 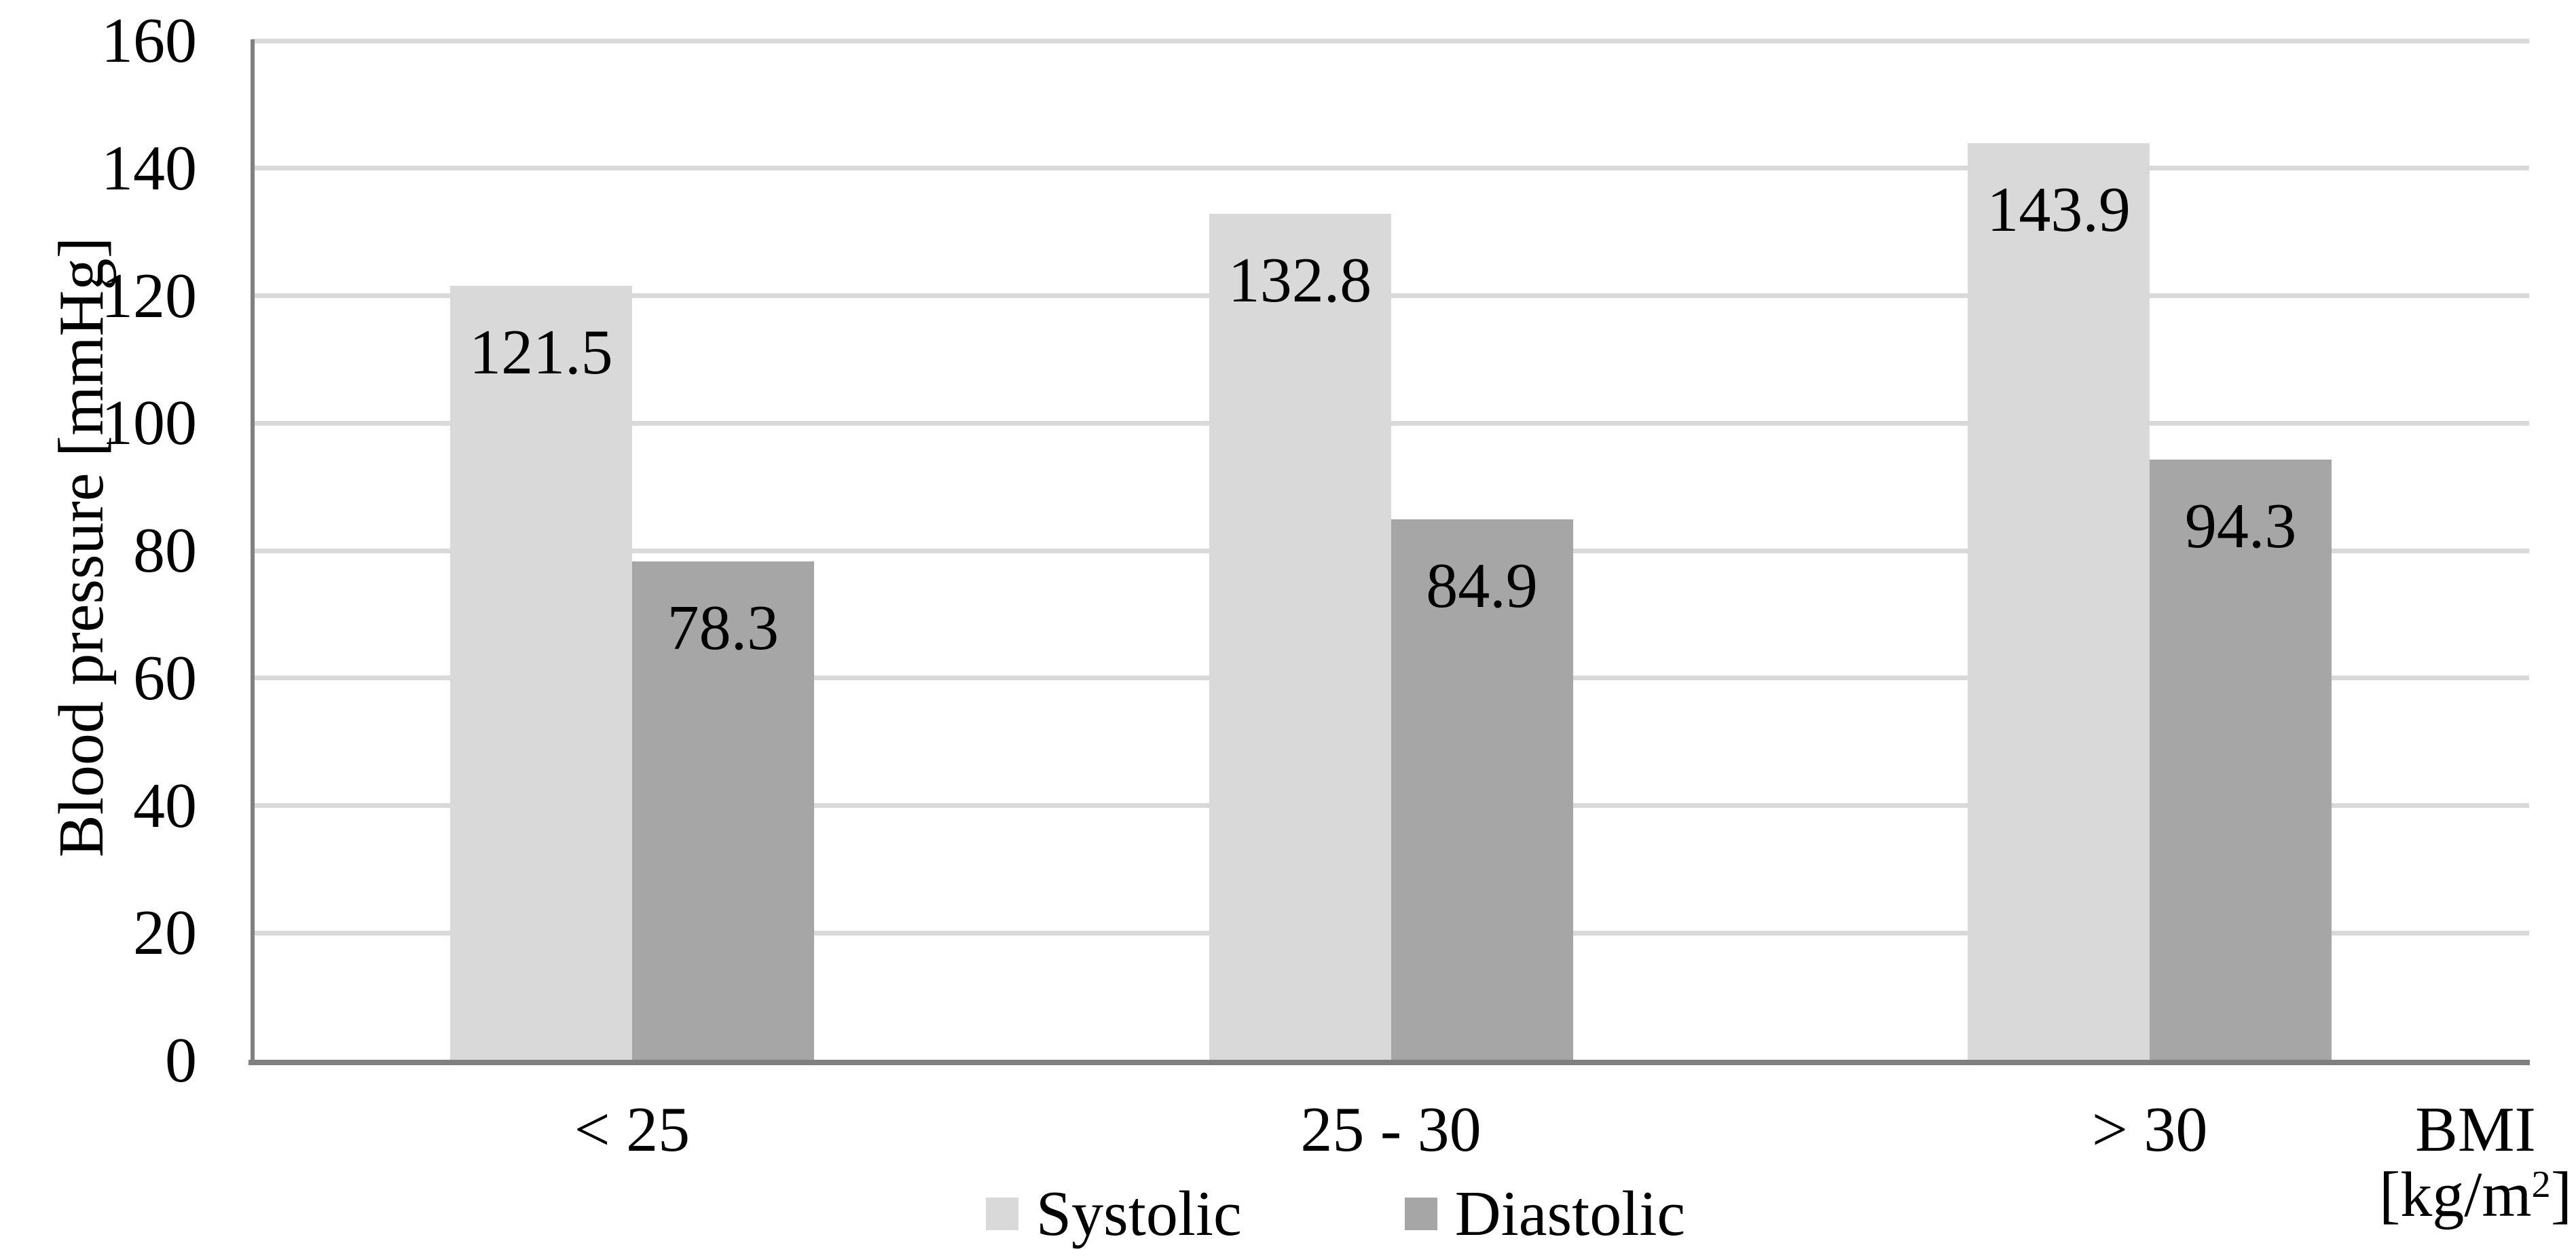 I want to click on bar-systolic-2: 143.9, so click(x=2059, y=601).